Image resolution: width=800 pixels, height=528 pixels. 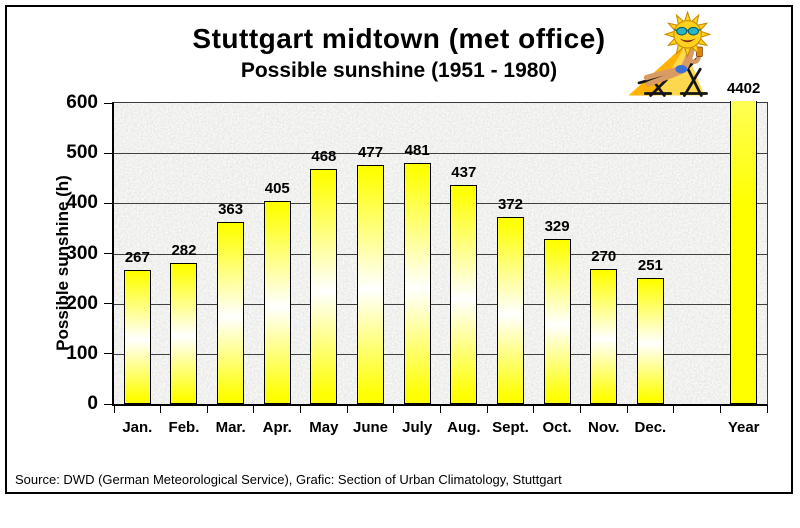 What do you see at coordinates (399, 70) in the screenshot?
I see `chart-subtitle: Possible sunshine (1951 - 1980)` at bounding box center [399, 70].